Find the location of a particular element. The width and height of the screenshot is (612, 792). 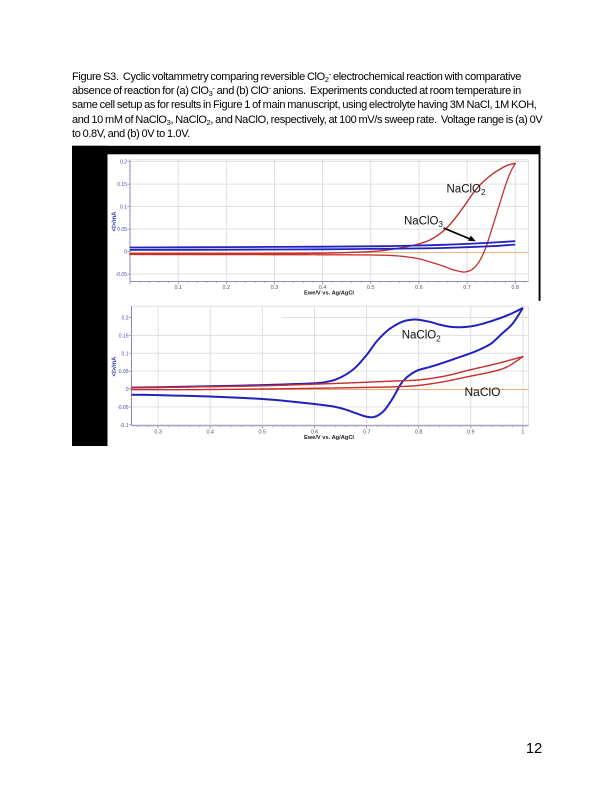

svg-text: NaClO3 is located at coordinates (424, 222).